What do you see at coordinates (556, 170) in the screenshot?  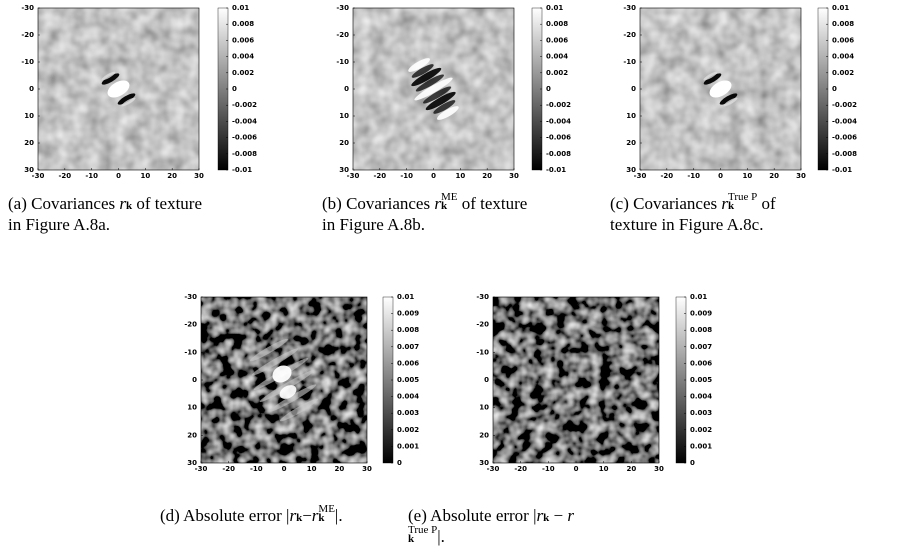 I see `colorbar-tick-label: -0.01` at bounding box center [556, 170].